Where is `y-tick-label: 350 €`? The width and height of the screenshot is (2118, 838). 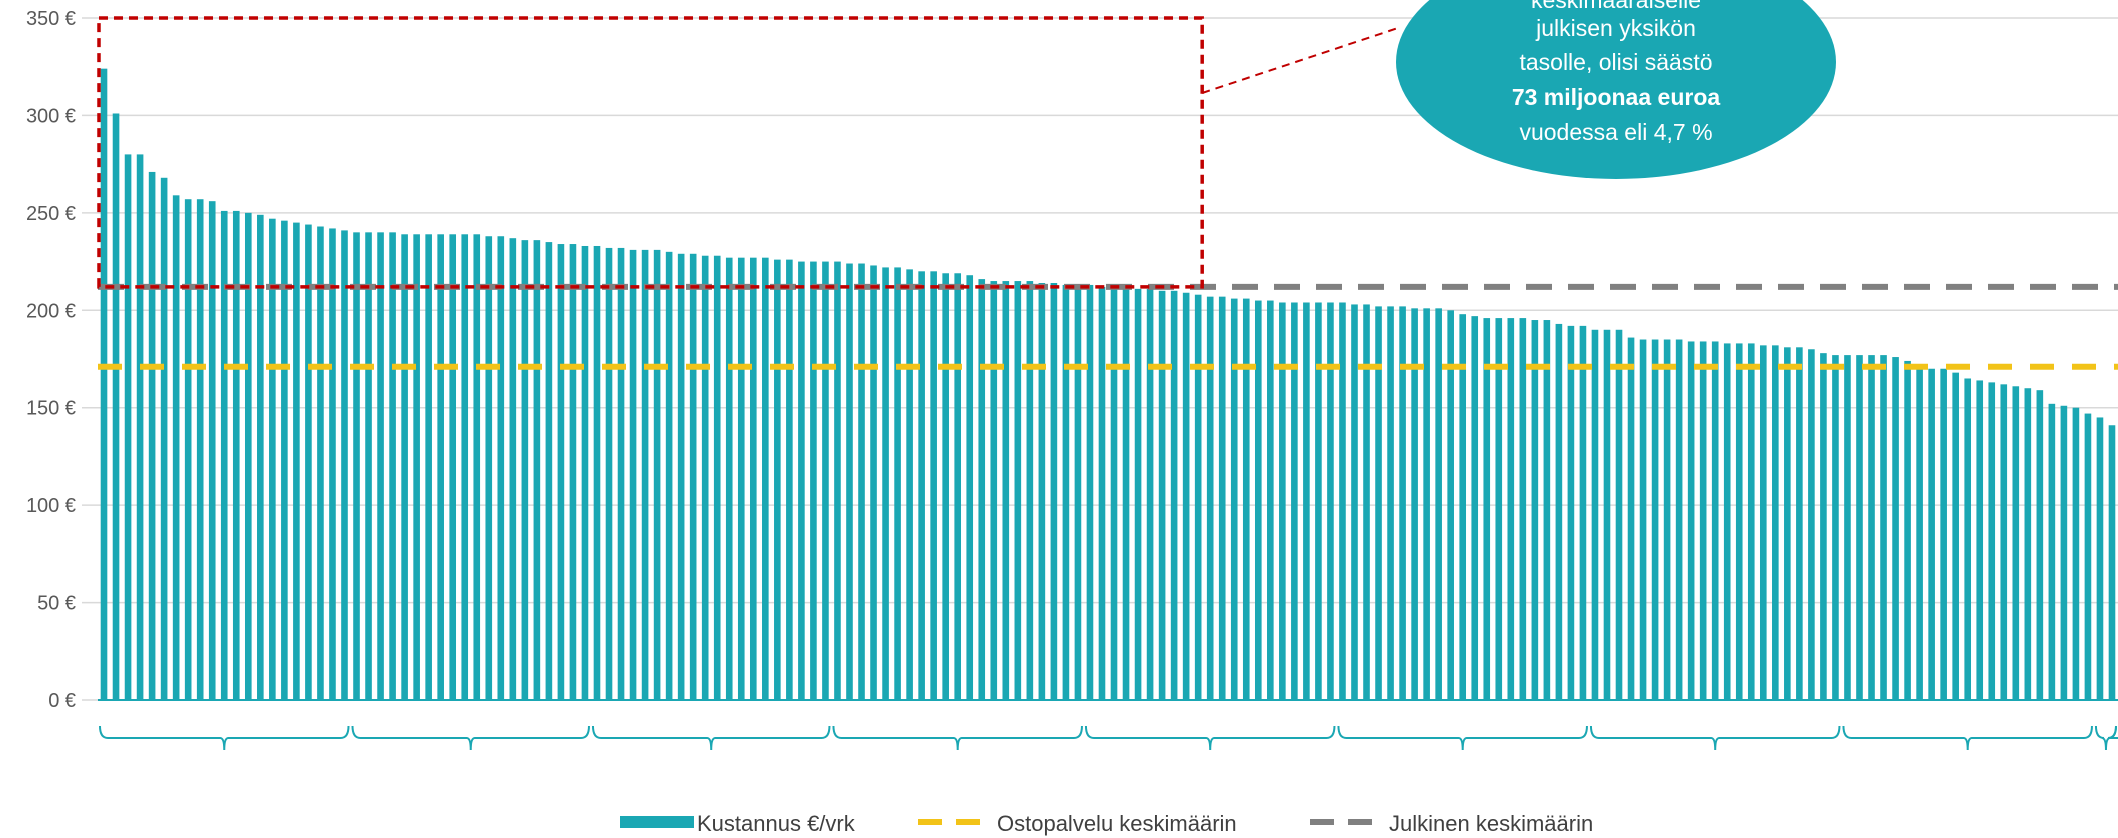
y-tick-label: 350 € is located at coordinates (51, 19).